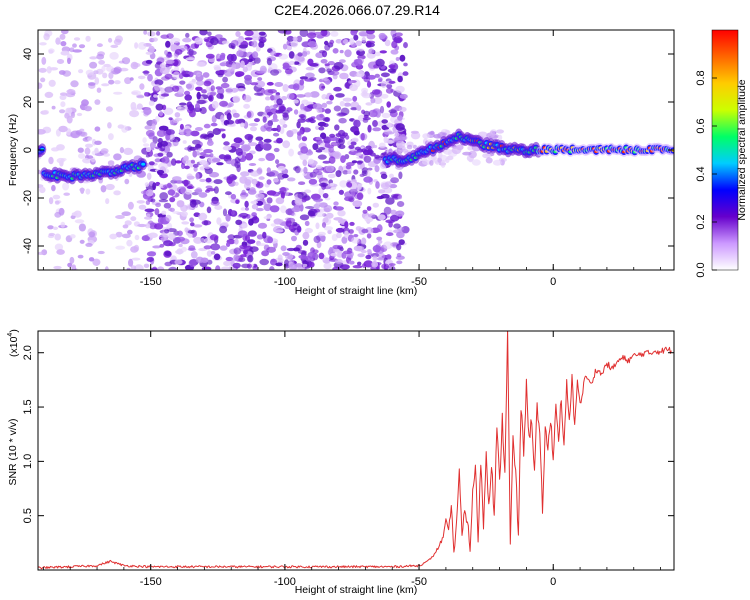  I want to click on snr-x-label: Height of straight line (km), so click(356, 590).